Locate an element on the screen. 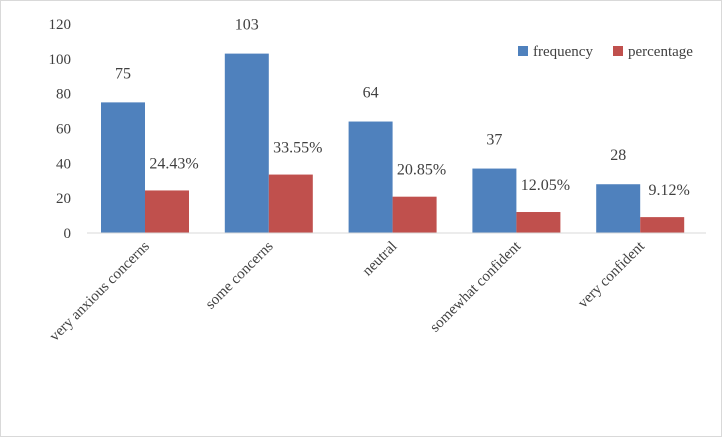 The height and width of the screenshot is (441, 722). y-tick-label: 20 is located at coordinates (63, 199).